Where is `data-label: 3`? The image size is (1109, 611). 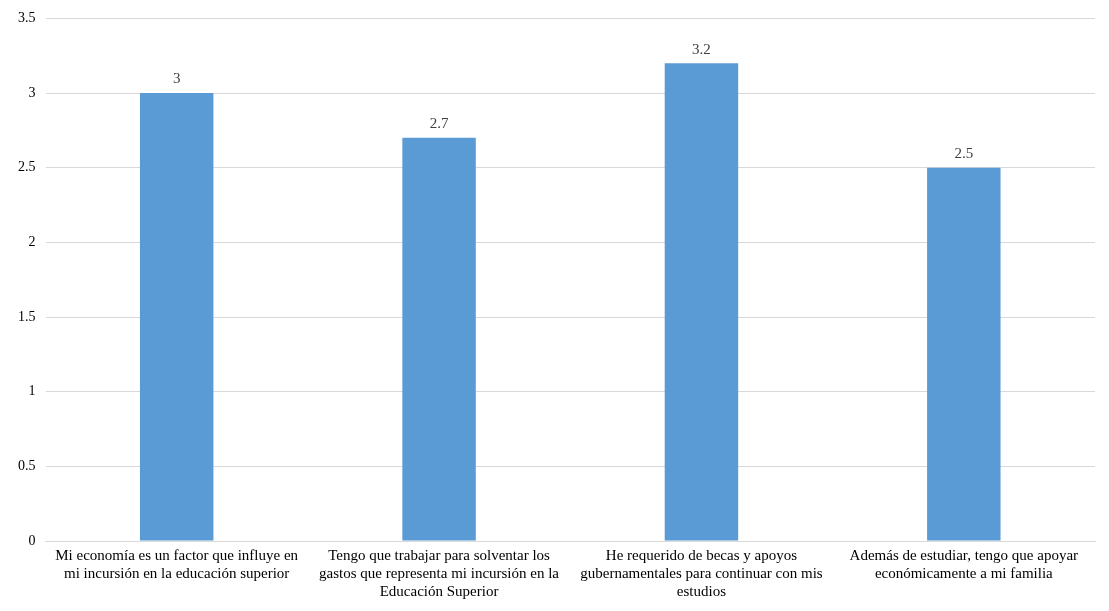
data-label: 3 is located at coordinates (176, 78).